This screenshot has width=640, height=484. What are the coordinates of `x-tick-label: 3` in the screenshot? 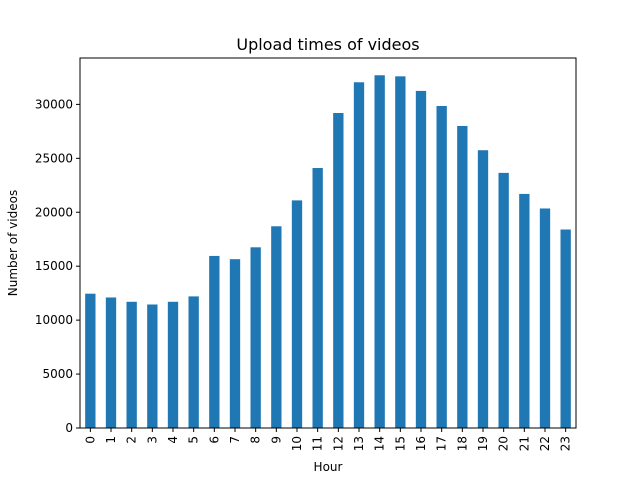 It's located at (152, 440).